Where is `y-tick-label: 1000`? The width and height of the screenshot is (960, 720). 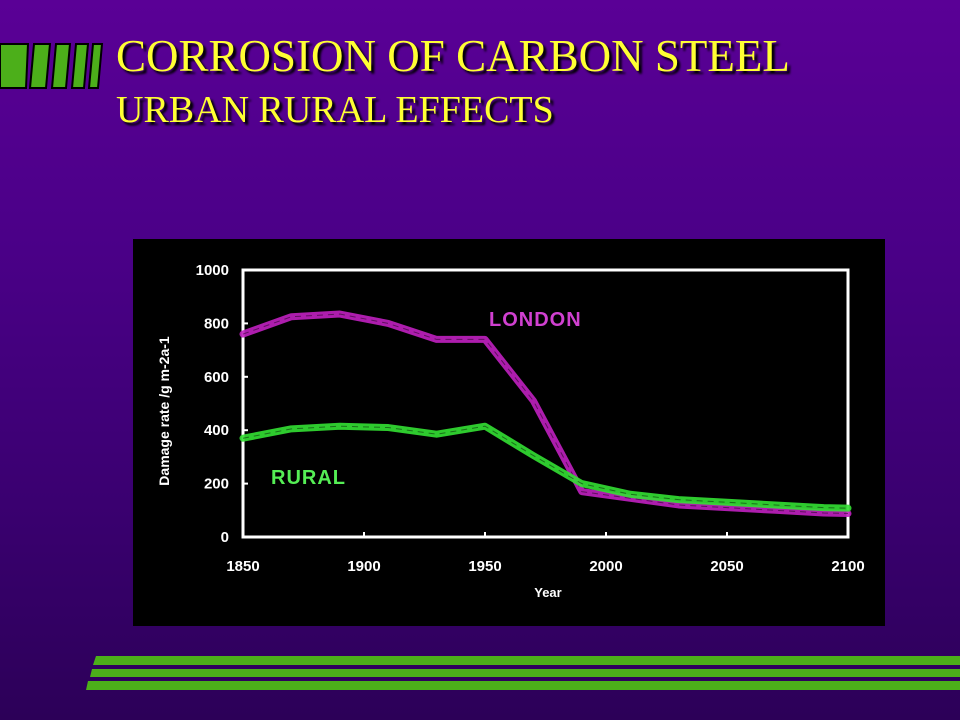
y-tick-label: 1000 is located at coordinates (212, 270).